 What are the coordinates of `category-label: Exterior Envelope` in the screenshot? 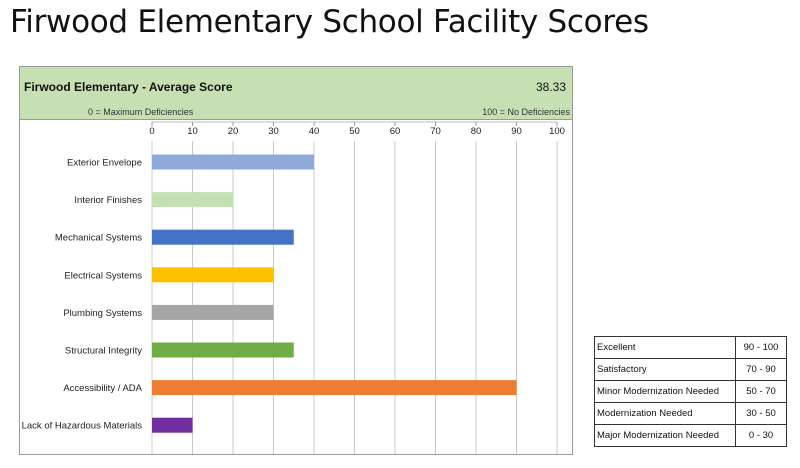 It's located at (104, 163).